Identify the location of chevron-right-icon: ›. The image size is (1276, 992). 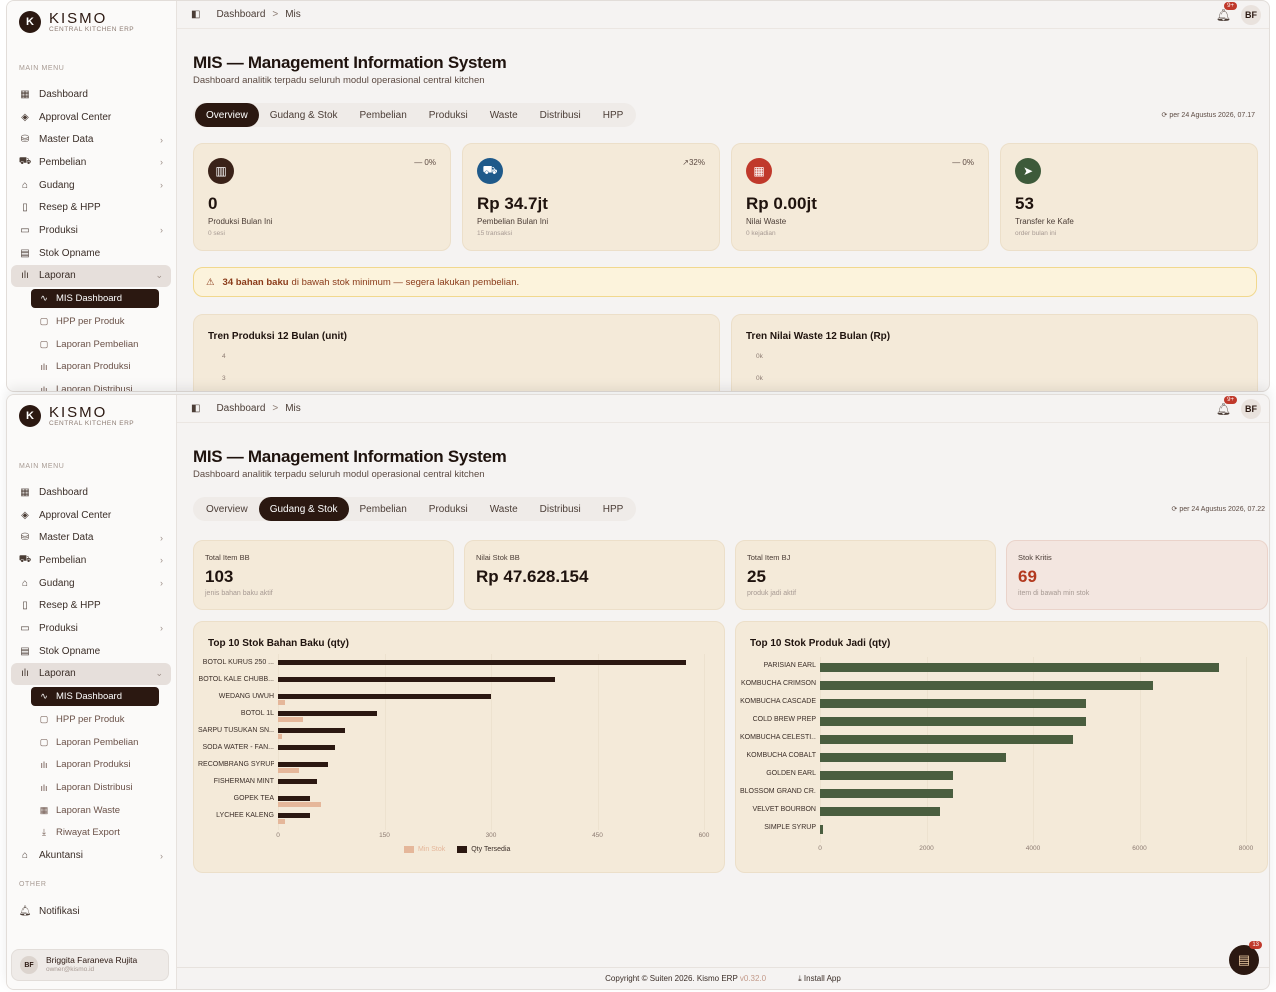
(161, 855).